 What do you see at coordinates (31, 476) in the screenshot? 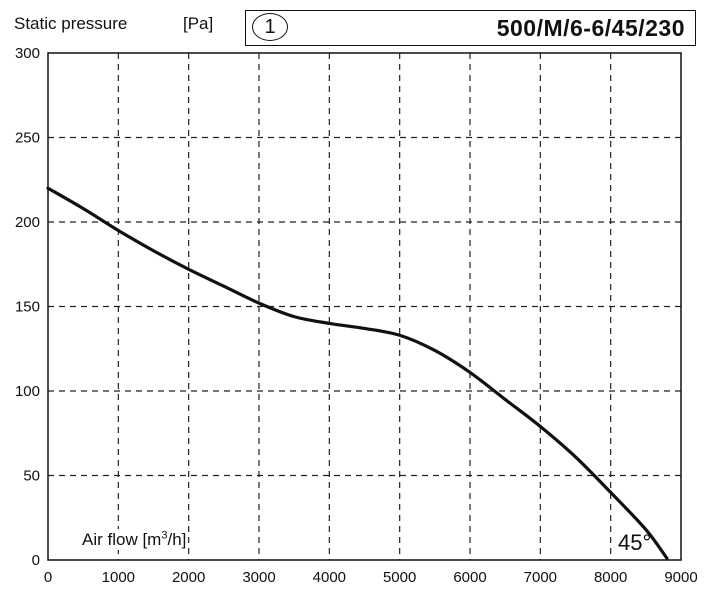
I see `y-tick-label: 50` at bounding box center [31, 476].